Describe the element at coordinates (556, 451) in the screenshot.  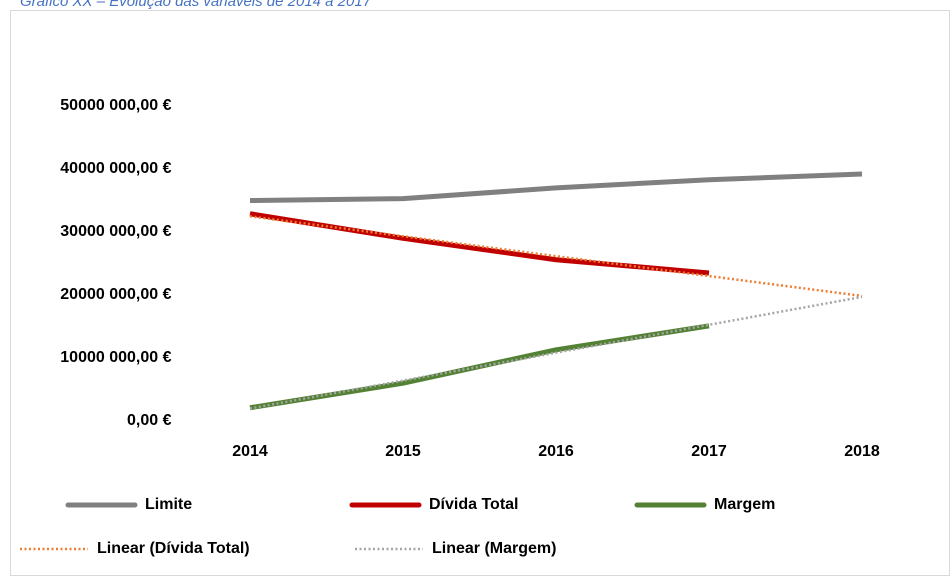
I see `x-tick-label: 2016` at that location.